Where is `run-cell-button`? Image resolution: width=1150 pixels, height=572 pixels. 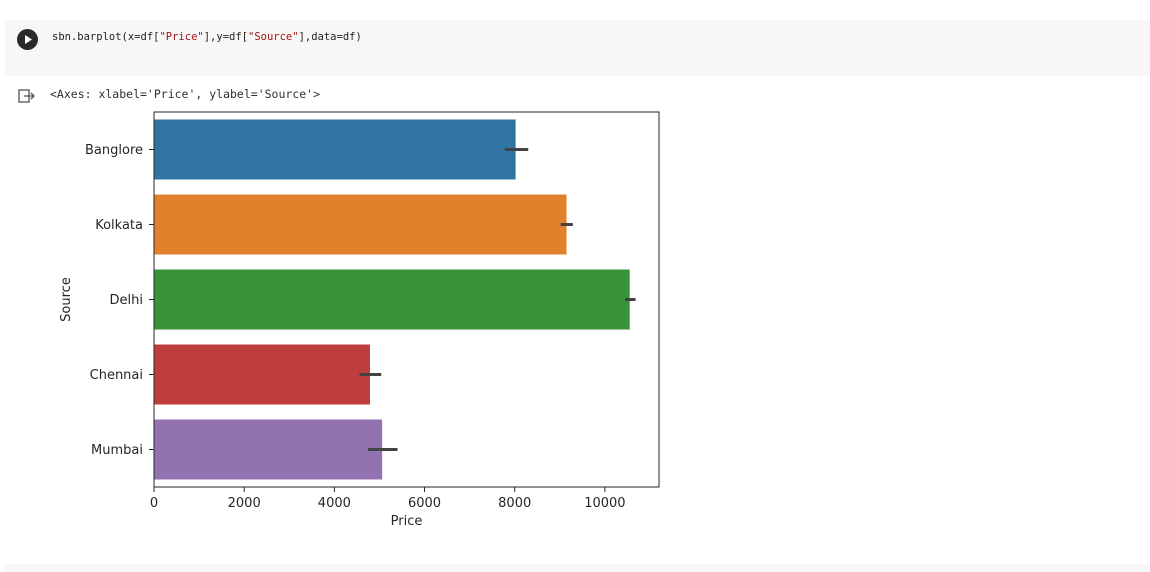
run-cell-button is located at coordinates (27, 39).